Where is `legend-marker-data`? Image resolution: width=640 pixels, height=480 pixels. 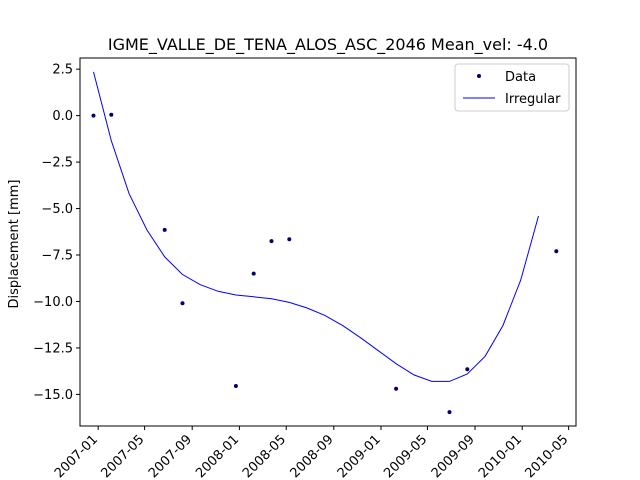 legend-marker-data is located at coordinates (479, 76).